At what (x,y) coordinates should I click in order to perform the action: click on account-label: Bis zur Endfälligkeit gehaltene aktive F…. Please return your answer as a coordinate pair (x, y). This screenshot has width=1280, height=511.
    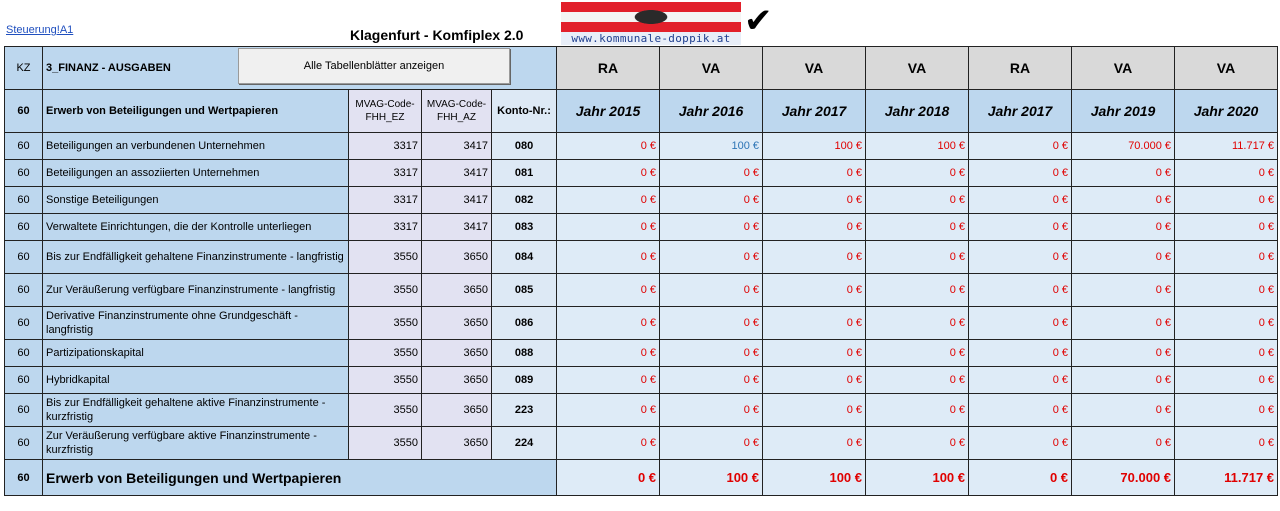
    Looking at the image, I should click on (195, 410).